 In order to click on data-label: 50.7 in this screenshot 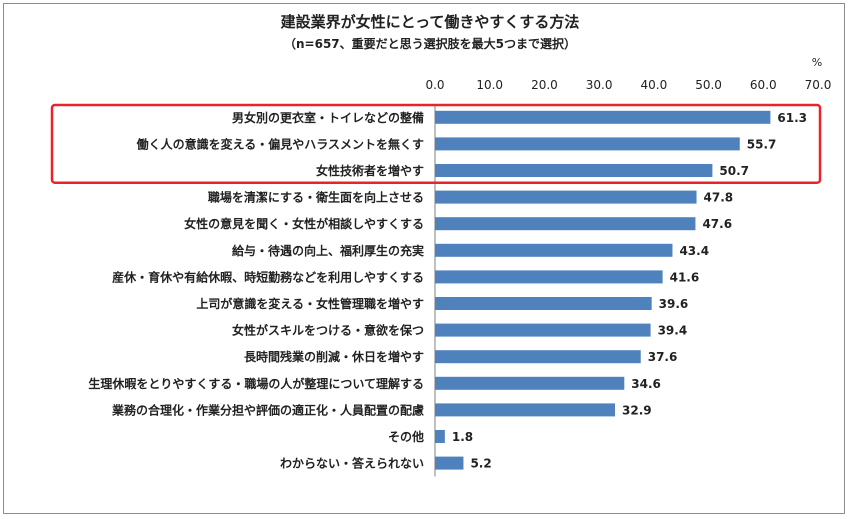, I will do `click(734, 171)`.